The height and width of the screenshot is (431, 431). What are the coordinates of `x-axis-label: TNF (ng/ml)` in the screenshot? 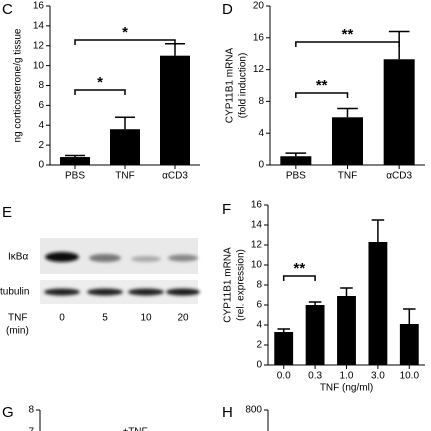 It's located at (346, 388).